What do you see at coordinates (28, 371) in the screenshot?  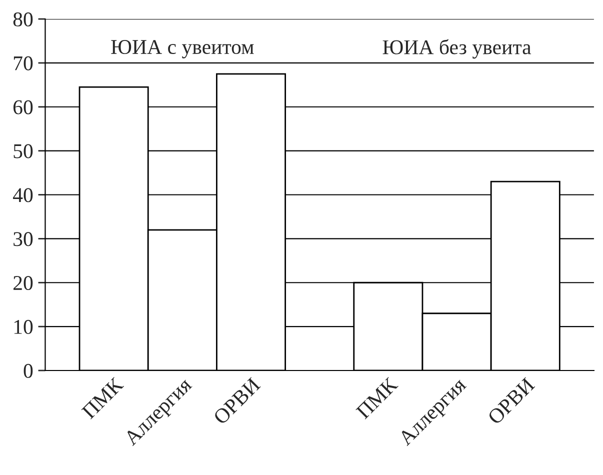 I see `y-tick-label: 0` at bounding box center [28, 371].